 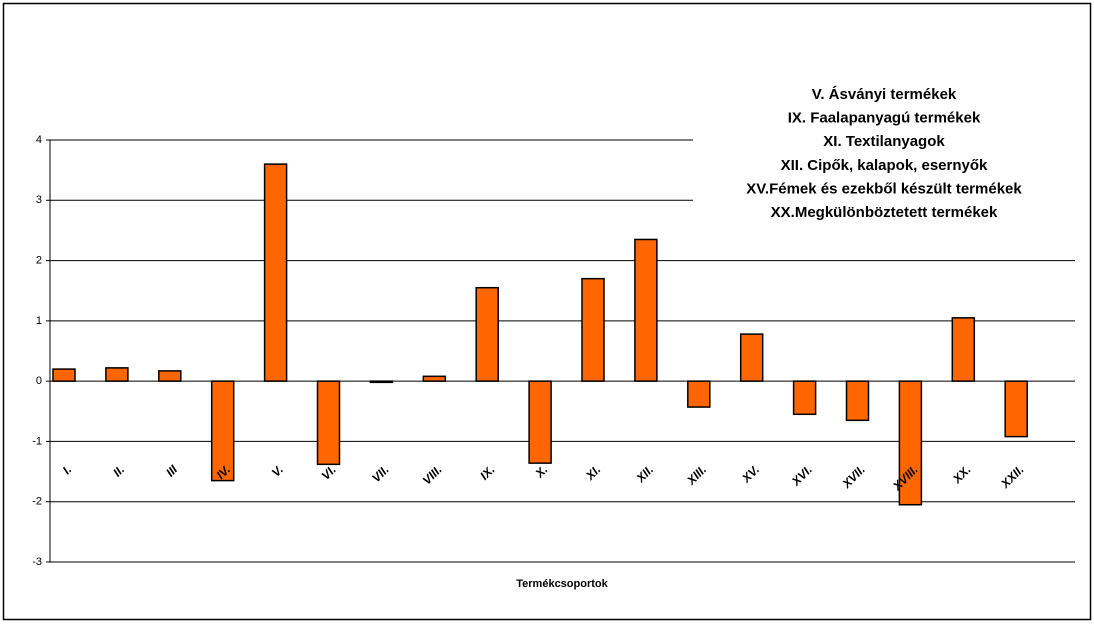 I want to click on y-tick-label: 0, so click(x=39, y=381).